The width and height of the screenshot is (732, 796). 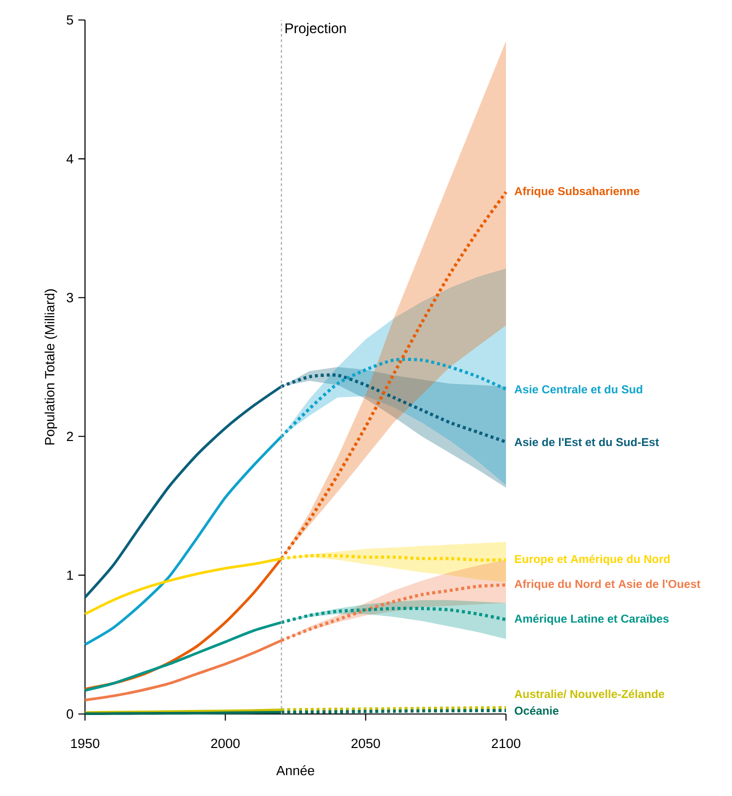 What do you see at coordinates (316, 29) in the screenshot?
I see `ref-line-label: Projection` at bounding box center [316, 29].